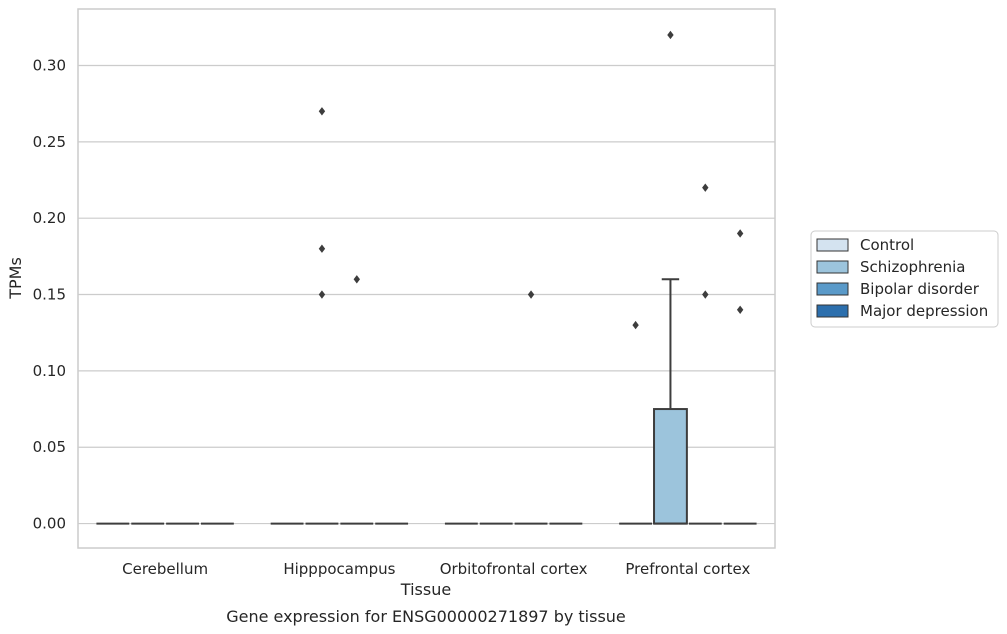  What do you see at coordinates (514, 569) in the screenshot?
I see `x-tick-label: Orbitofrontal cortex` at bounding box center [514, 569].